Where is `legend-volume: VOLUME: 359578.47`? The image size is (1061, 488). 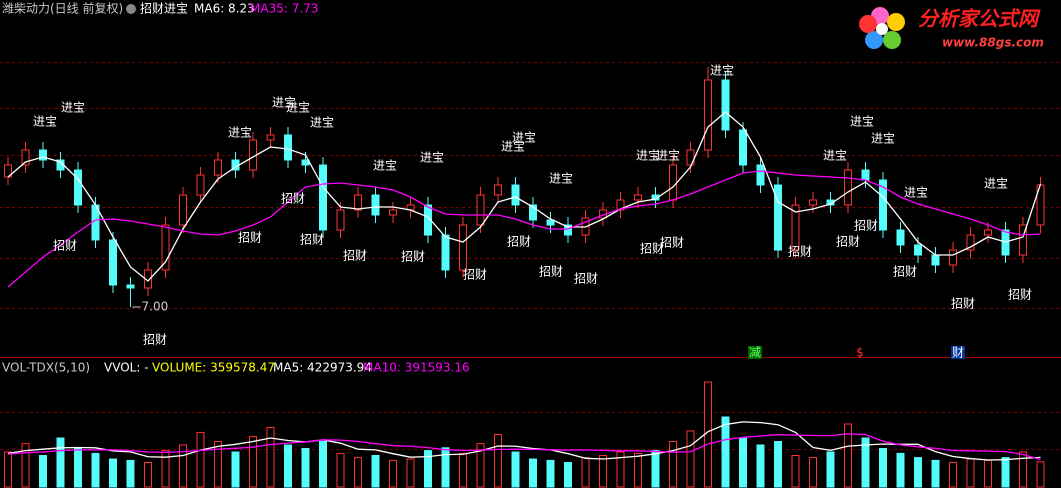 legend-volume: VOLUME: 359578.47 is located at coordinates (213, 368).